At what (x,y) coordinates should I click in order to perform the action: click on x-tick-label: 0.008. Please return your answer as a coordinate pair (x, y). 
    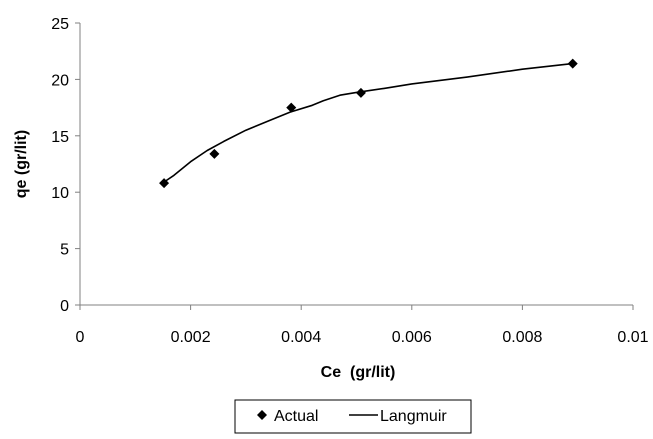
    Looking at the image, I should click on (522, 337).